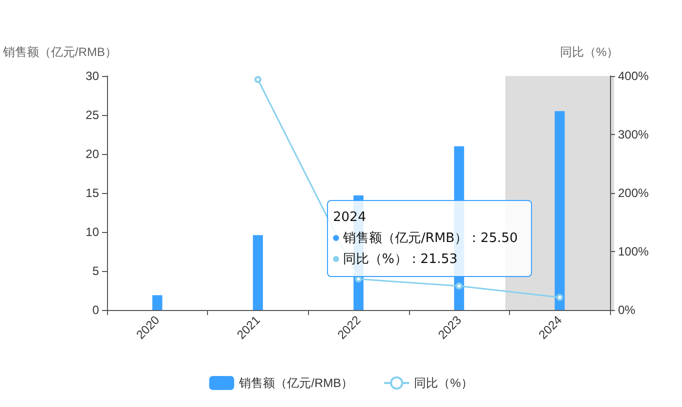  What do you see at coordinates (296, 383) in the screenshot?
I see `legend-label: 销售额（亿元/RMB）` at bounding box center [296, 383].